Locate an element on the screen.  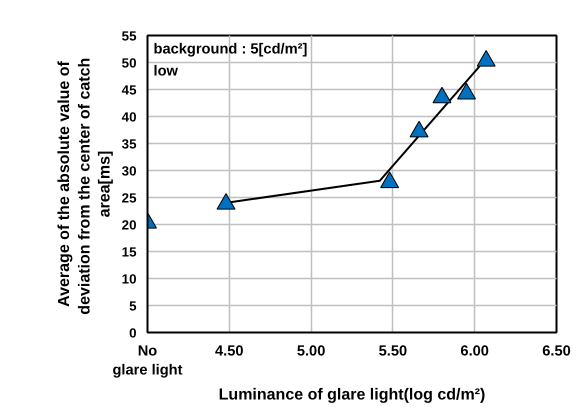
x-tick-label: 6.00 is located at coordinates (474, 352).